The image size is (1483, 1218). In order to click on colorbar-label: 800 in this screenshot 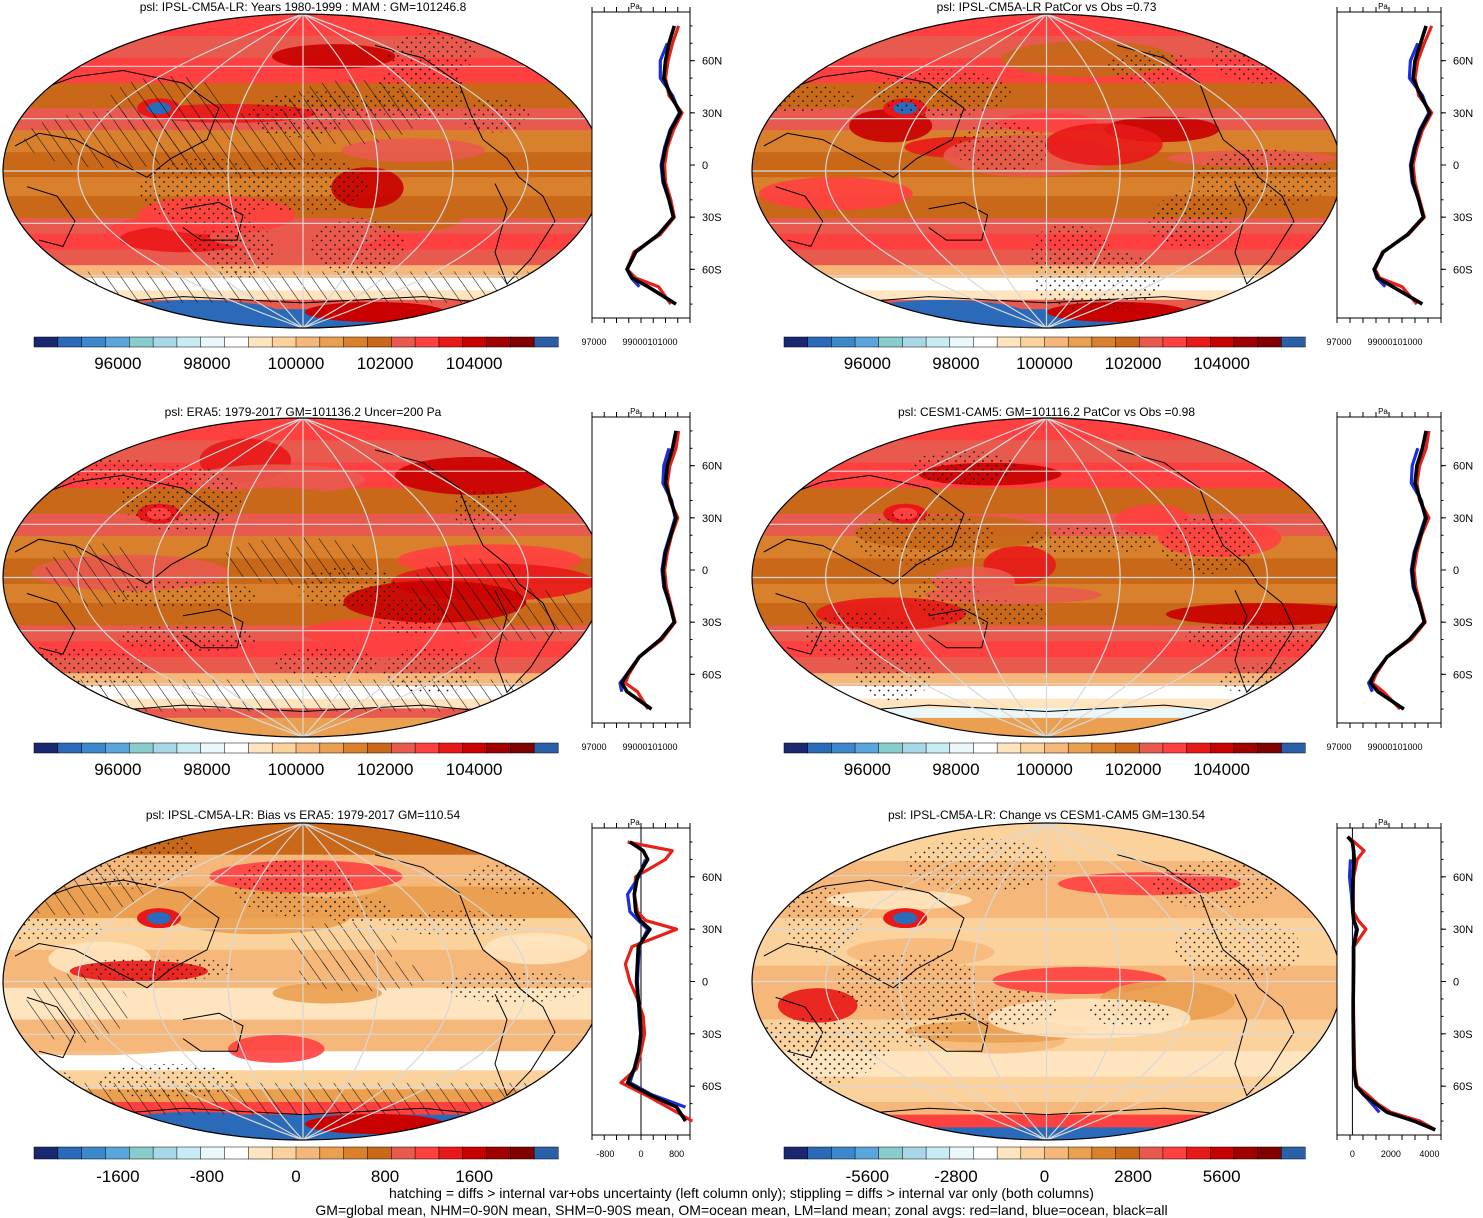, I will do `click(385, 1176)`.